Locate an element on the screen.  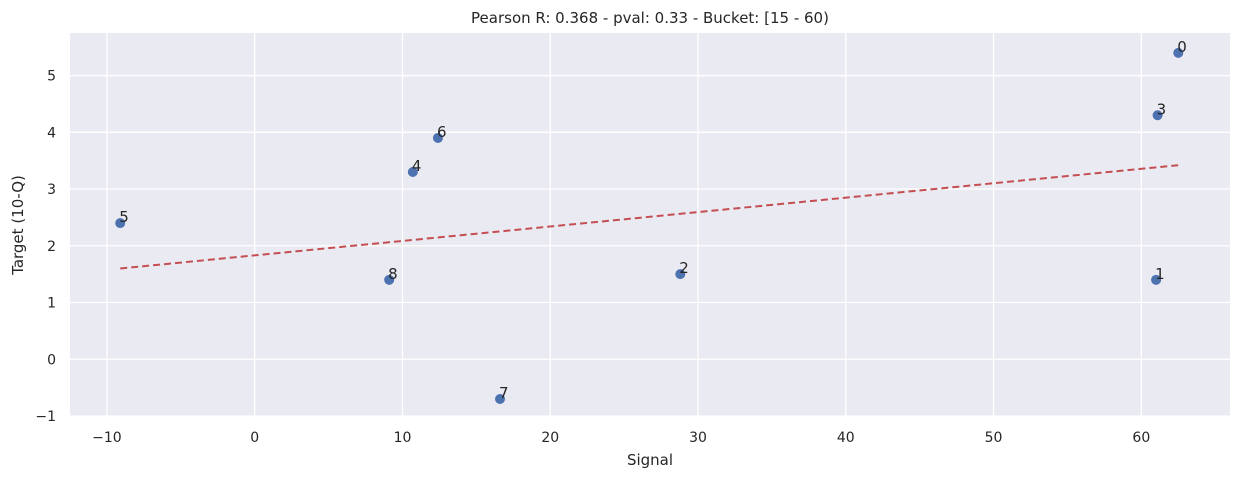
point-label: 7 is located at coordinates (504, 393).